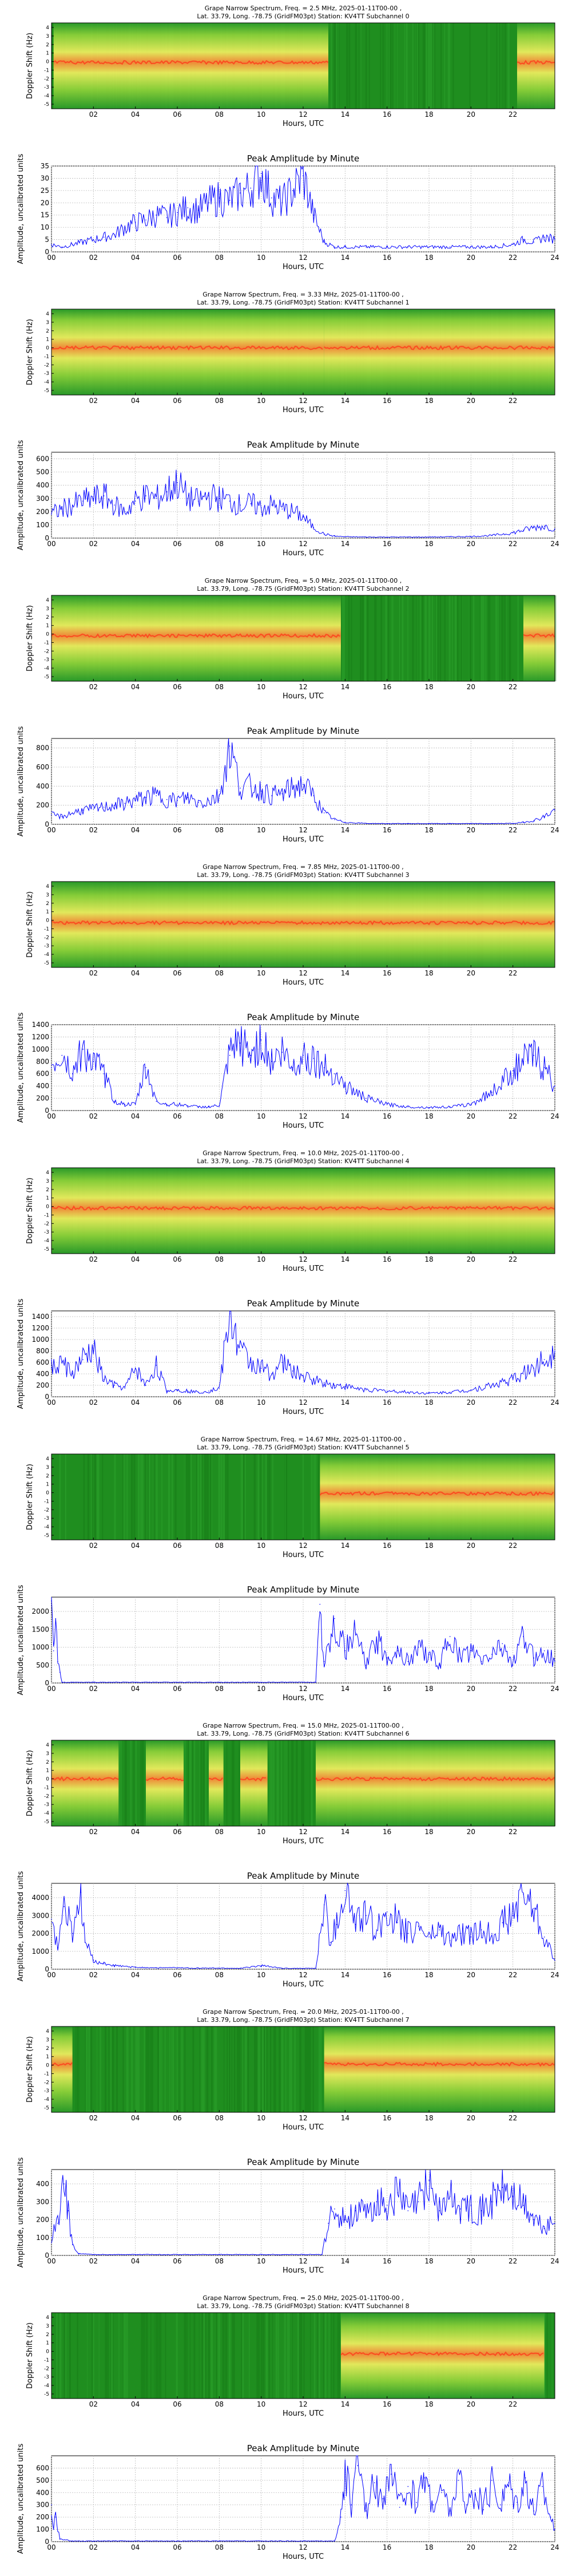 The height and width of the screenshot is (2576, 572). I want to click on y-tick-label: -1, so click(46, 70).